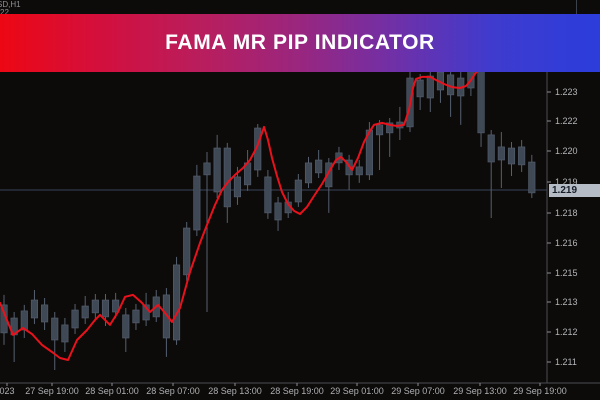 The height and width of the screenshot is (400, 600). What do you see at coordinates (540, 391) in the screenshot?
I see `time-tick-label: 29 Sep 19:00` at bounding box center [540, 391].